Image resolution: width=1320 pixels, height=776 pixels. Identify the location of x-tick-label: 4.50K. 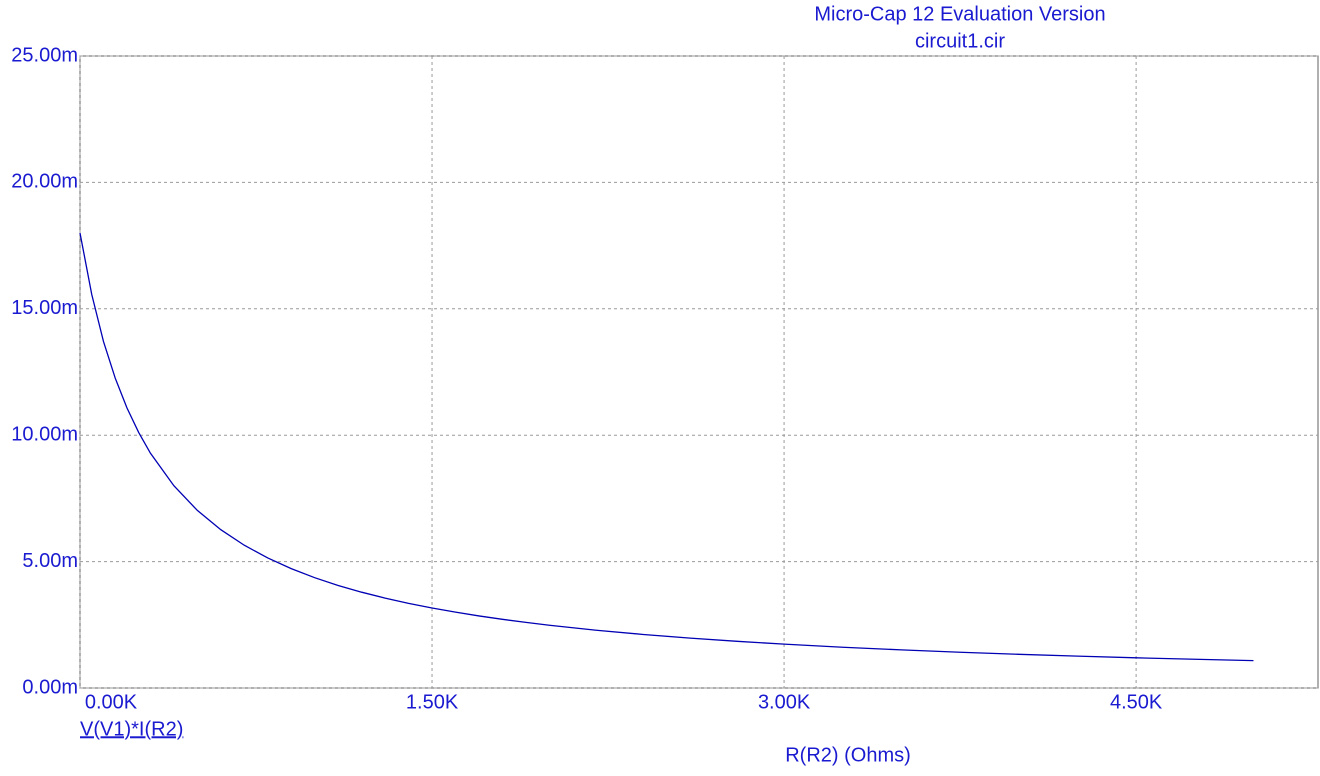
(1136, 702).